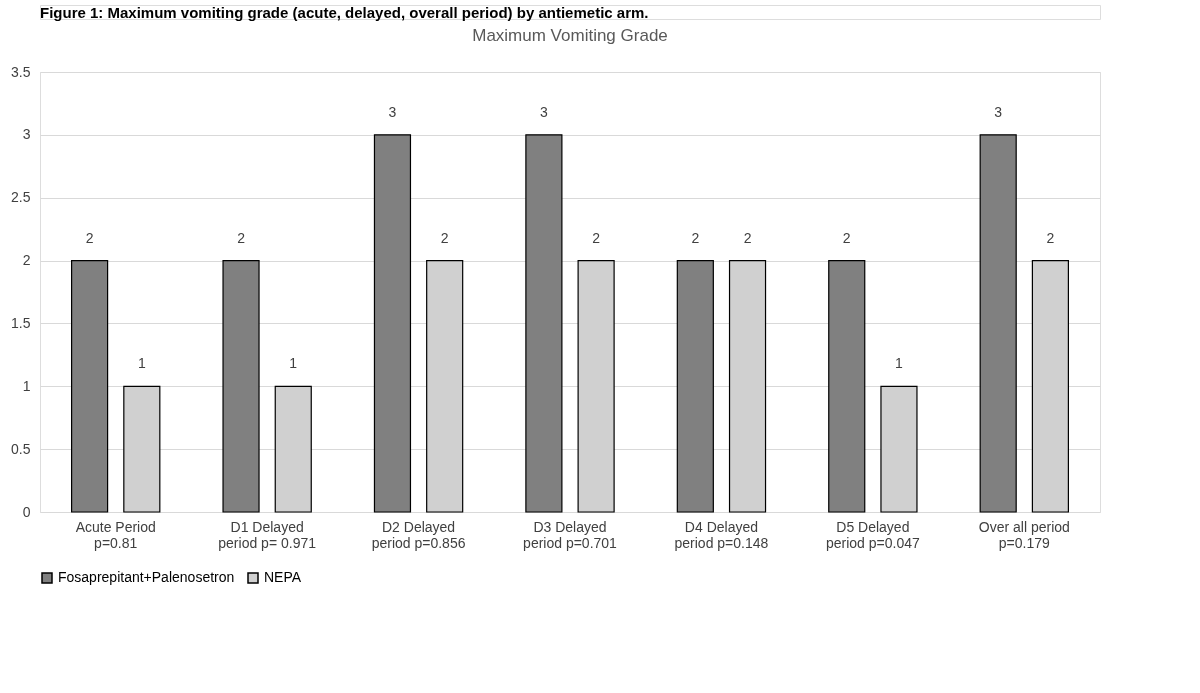 The height and width of the screenshot is (693, 1200). I want to click on x-tick-label: D3 Delayed period p=0.701, so click(570, 534).